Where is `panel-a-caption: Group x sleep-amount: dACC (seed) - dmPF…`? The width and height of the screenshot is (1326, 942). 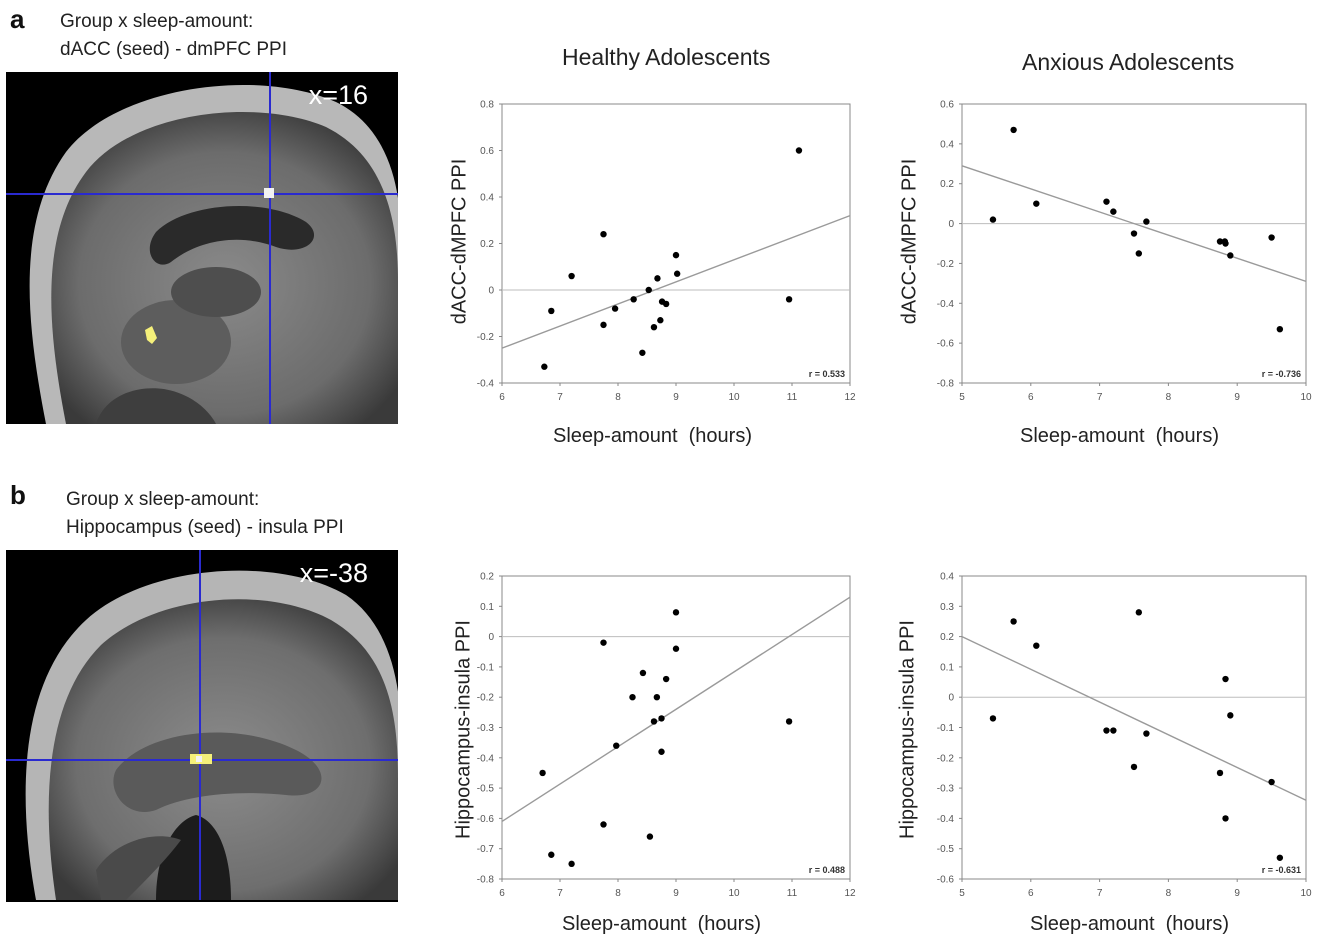 panel-a-caption: Group x sleep-amount: dACC (seed) - dmPF… is located at coordinates (173, 36).